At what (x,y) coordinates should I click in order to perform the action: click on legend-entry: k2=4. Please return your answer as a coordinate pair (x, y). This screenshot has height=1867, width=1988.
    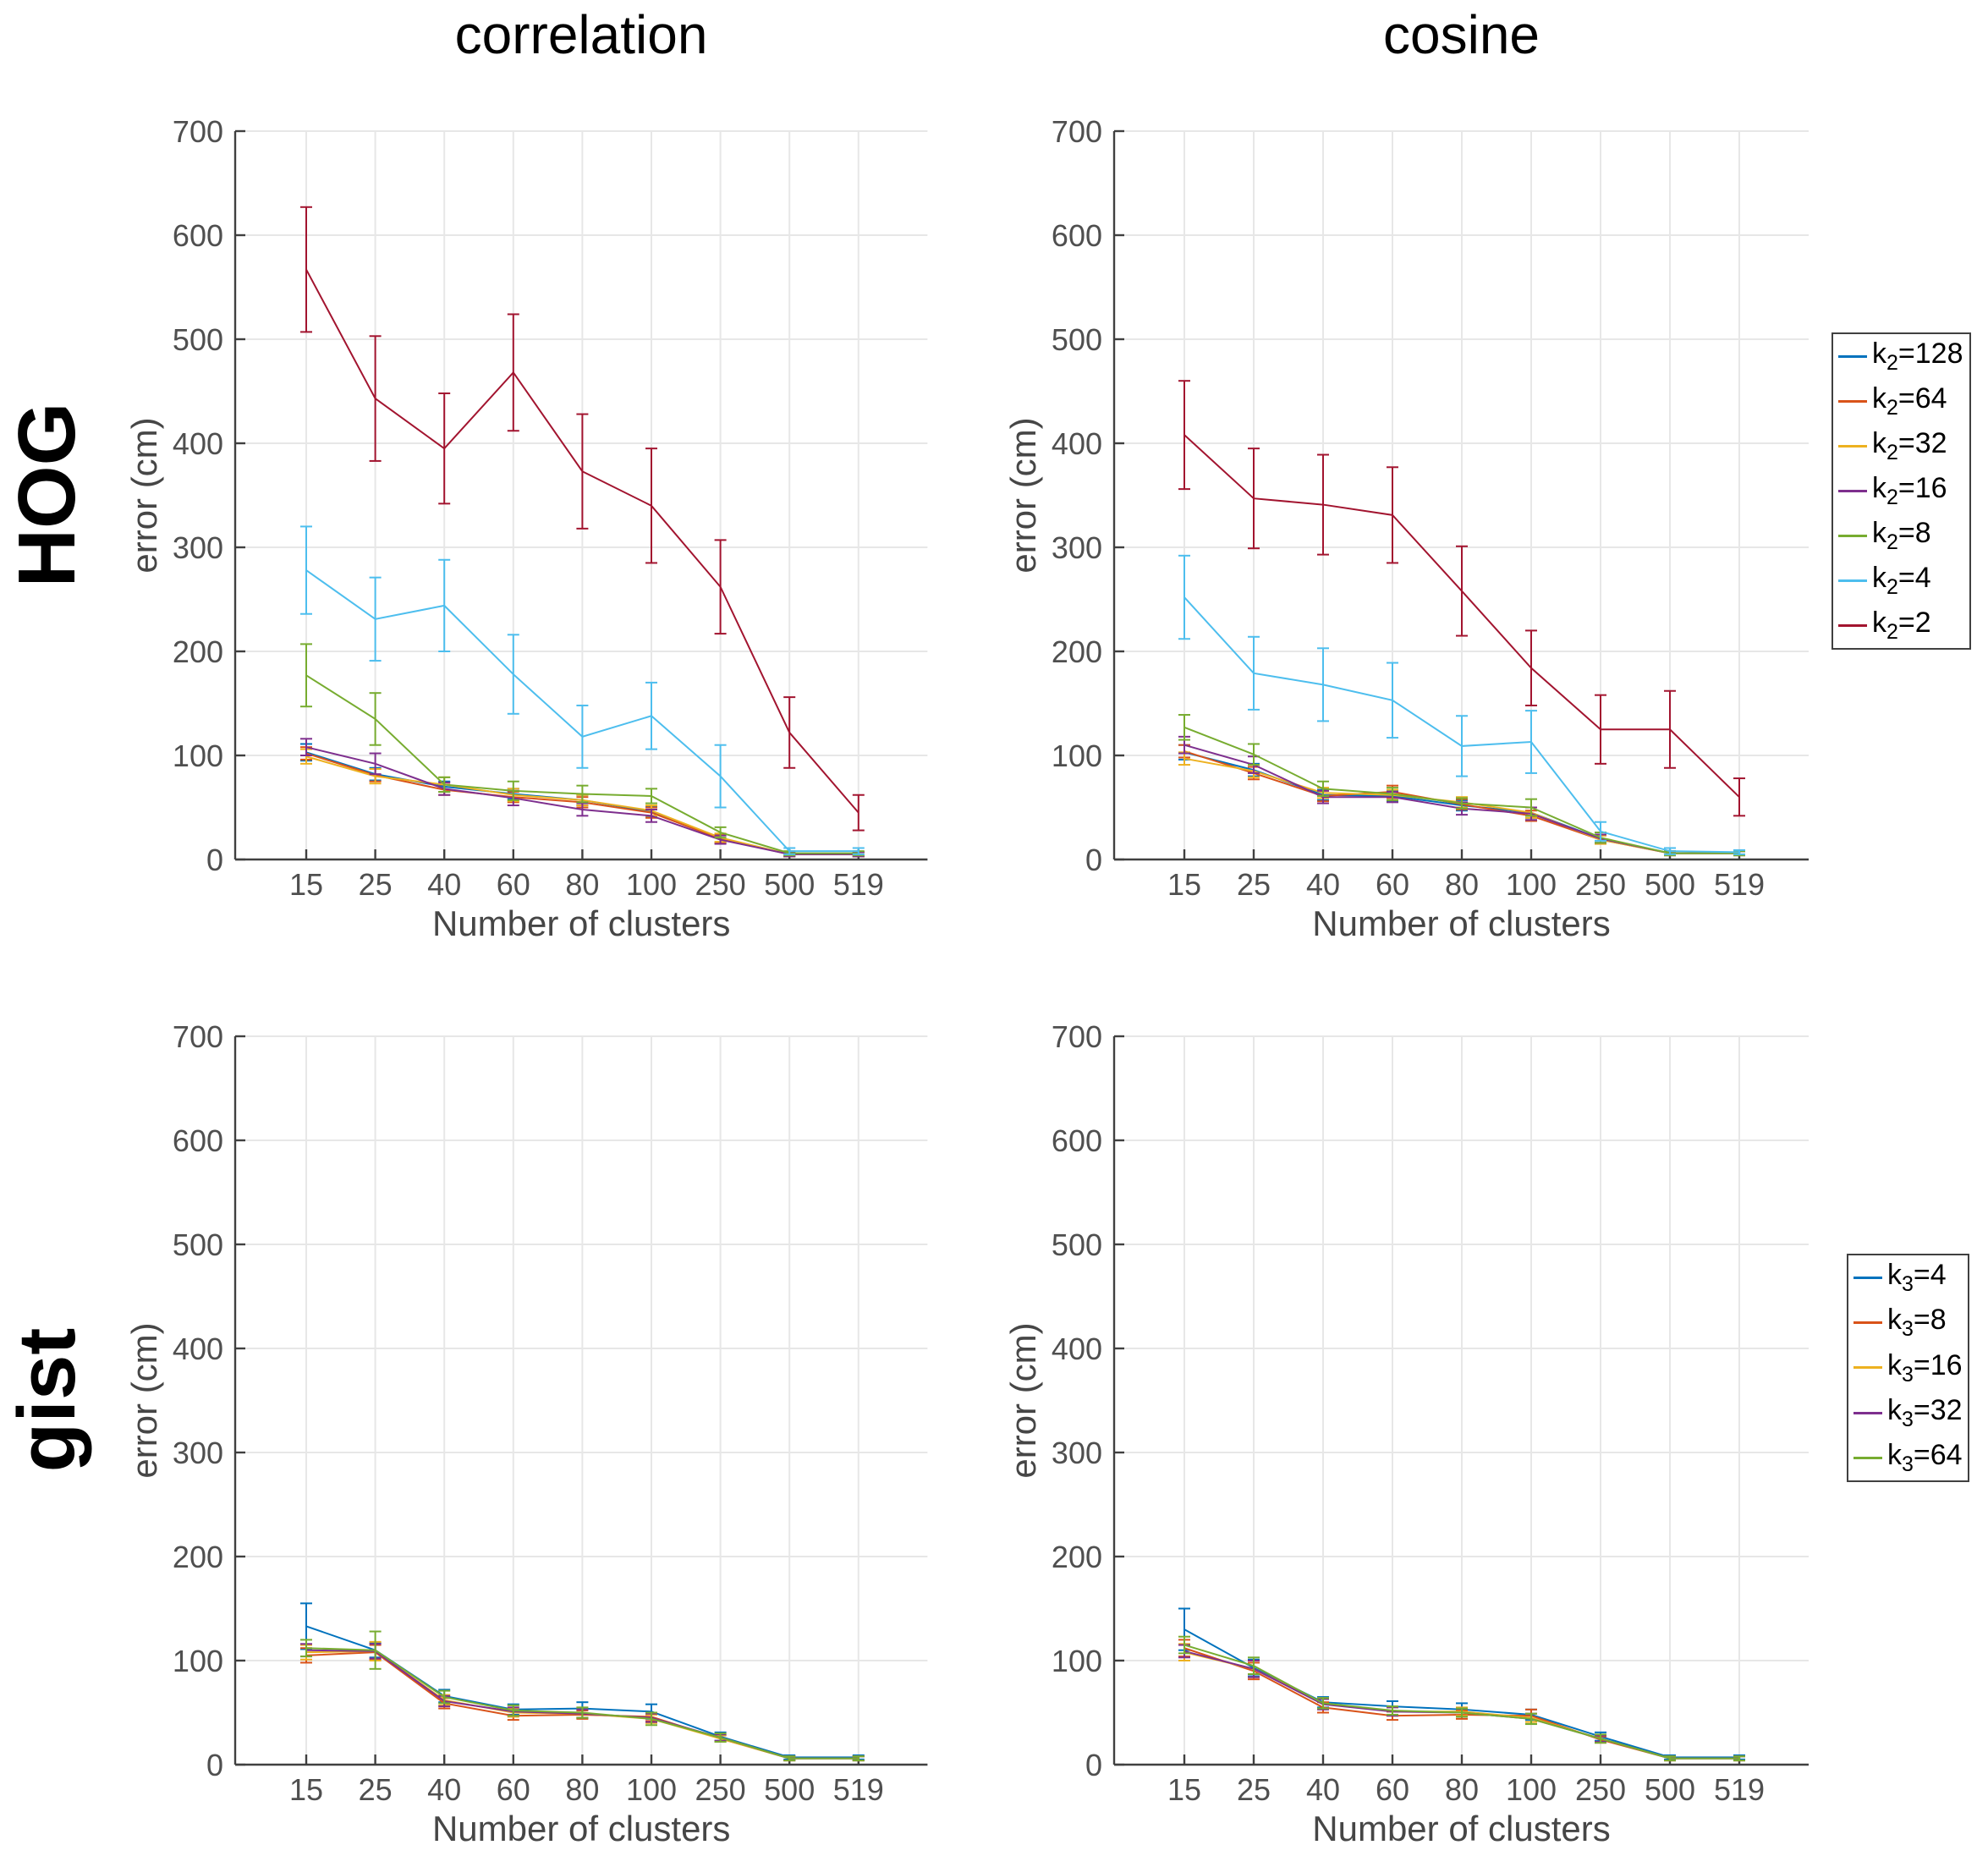
    Looking at the image, I should click on (1901, 581).